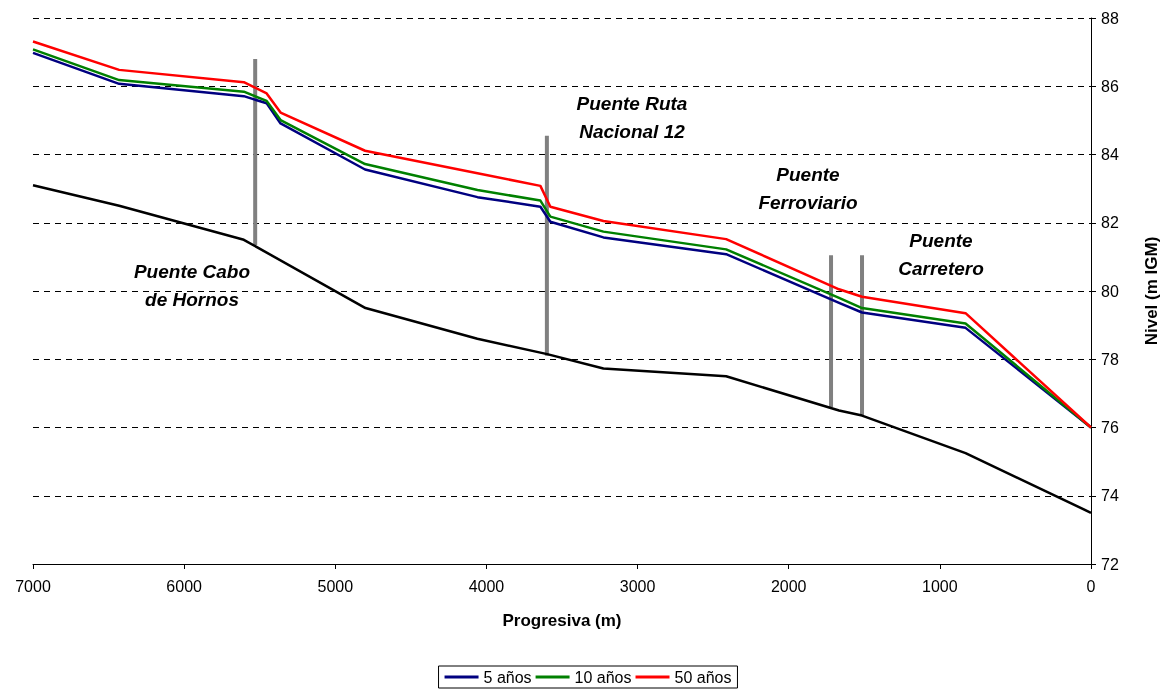 This screenshot has height=700, width=1176. What do you see at coordinates (941, 254) in the screenshot?
I see `annotation: Puente Carretero` at bounding box center [941, 254].